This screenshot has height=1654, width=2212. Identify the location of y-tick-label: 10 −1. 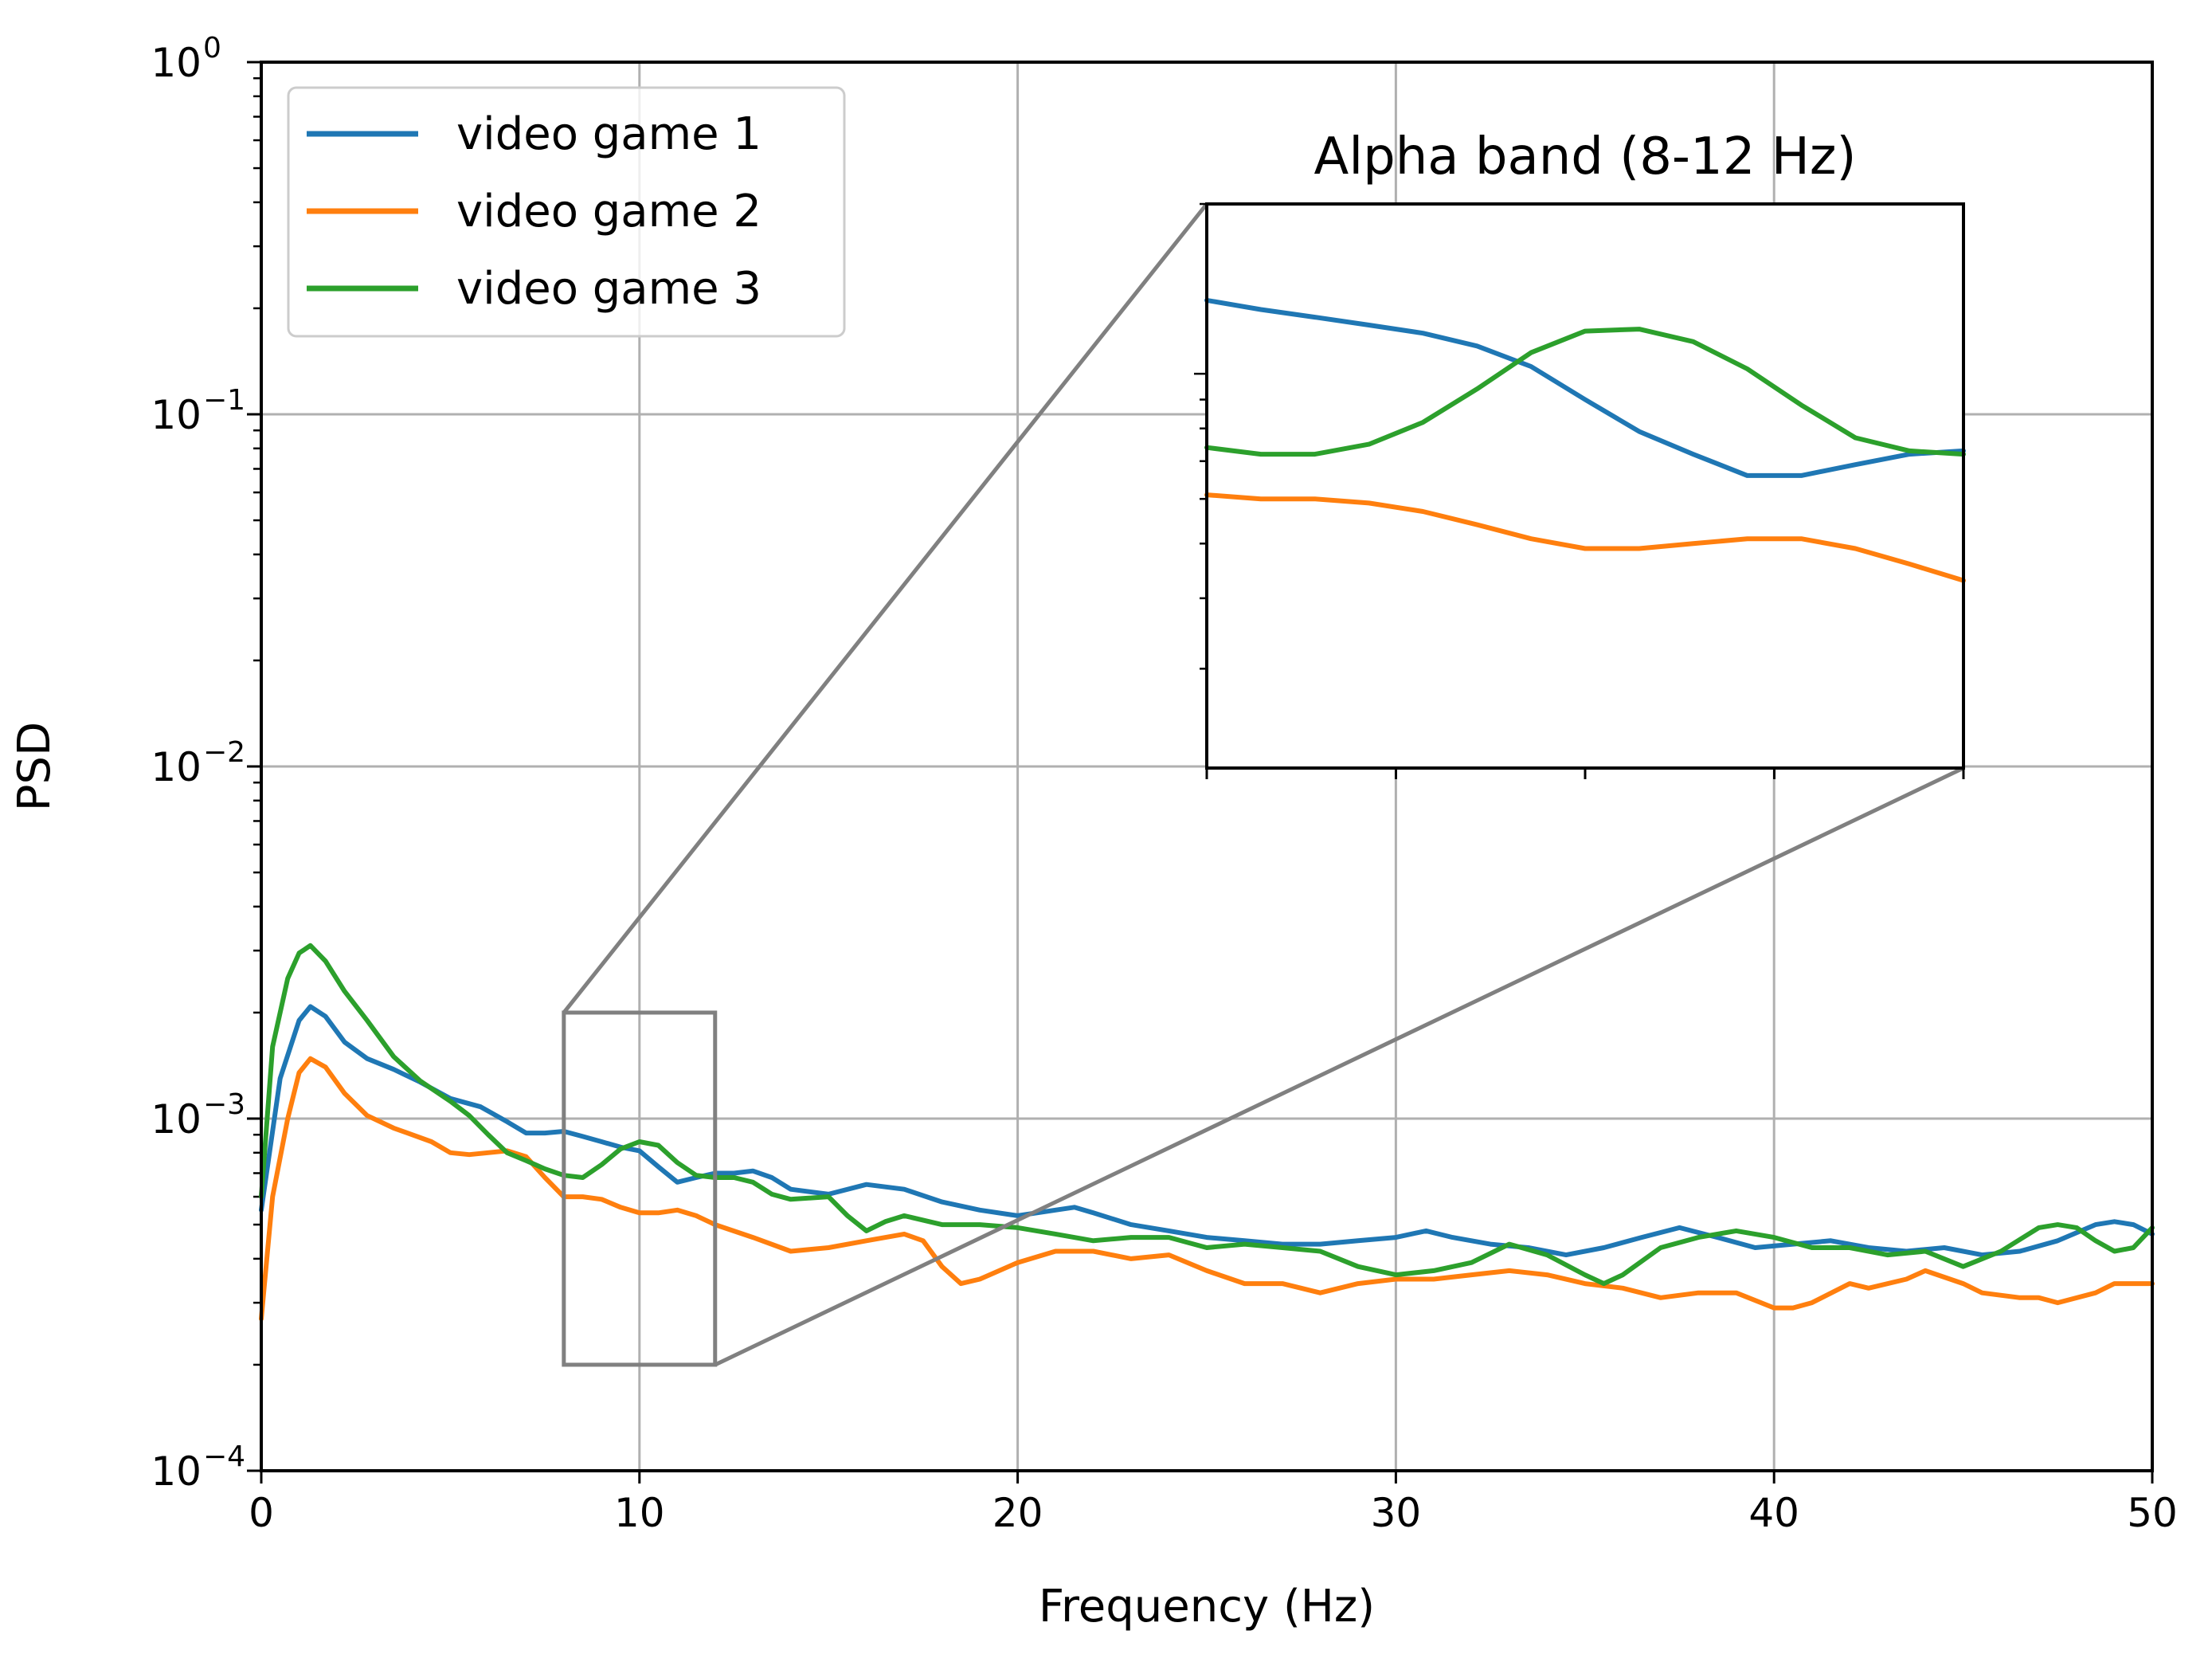
(198, 411).